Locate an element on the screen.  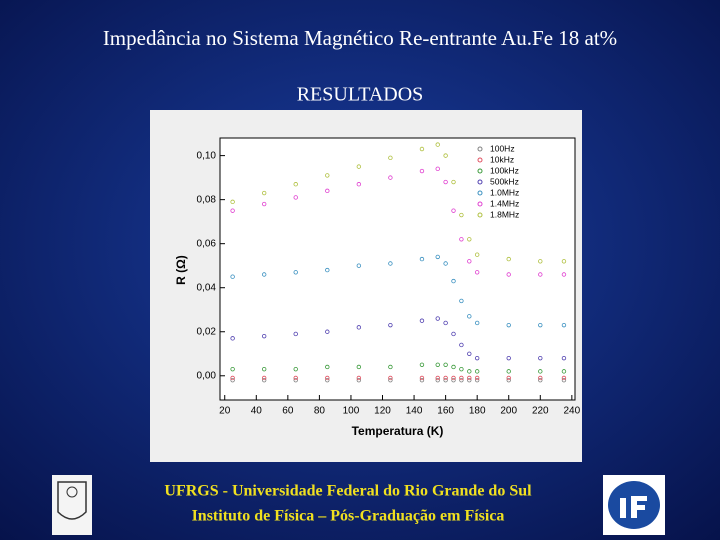
x-tick-label: 100 is located at coordinates (351, 411).